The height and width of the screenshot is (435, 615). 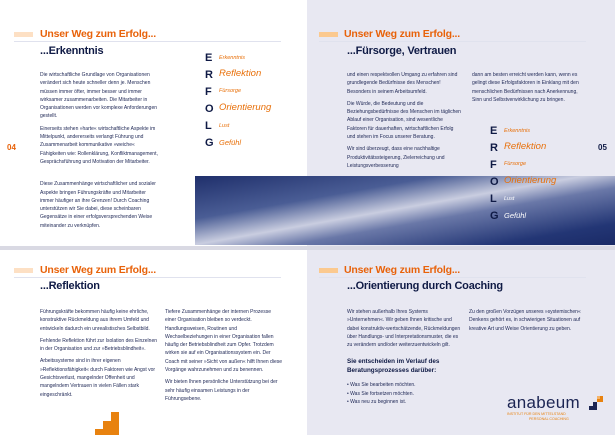 I want to click on logo-wordmark: anabeum, so click(x=543, y=402).